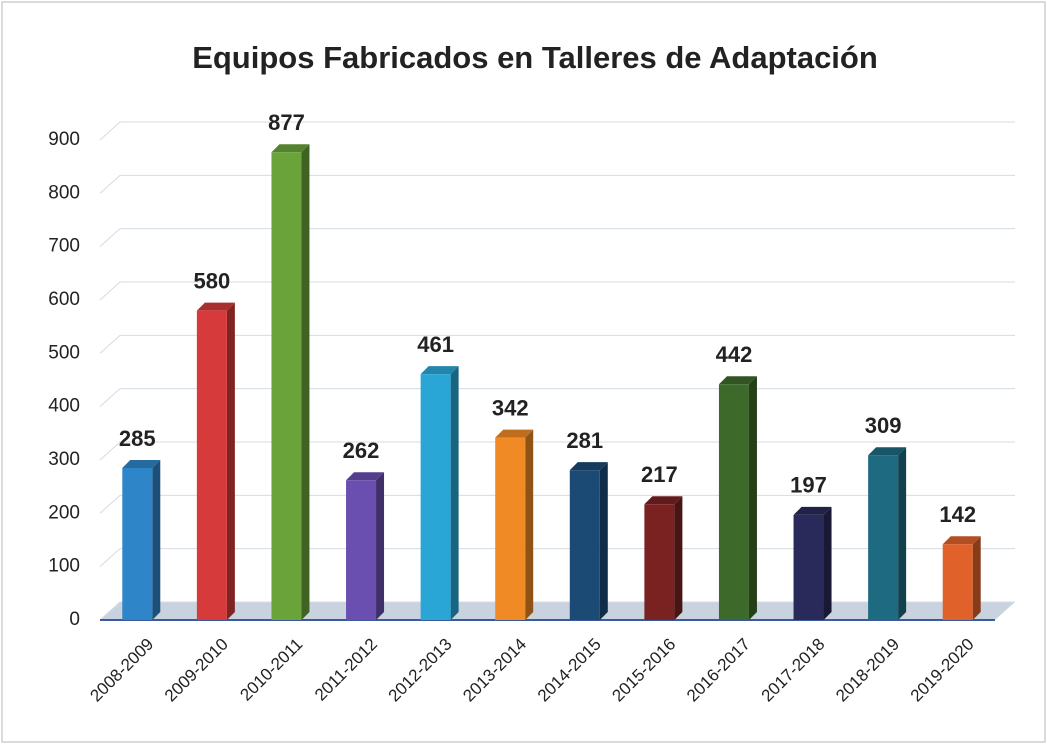 This screenshot has width=1047, height=744. Describe the element at coordinates (64, 299) in the screenshot. I see `y-tick-label: 600` at that location.